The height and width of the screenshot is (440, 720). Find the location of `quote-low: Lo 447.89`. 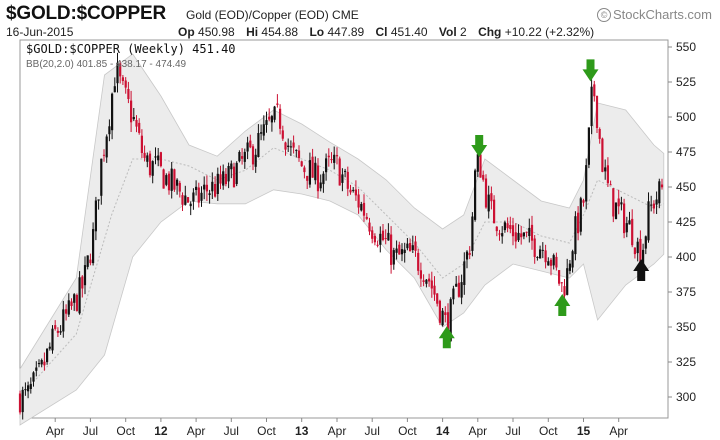

quote-low: Lo 447.89 is located at coordinates (336, 32).